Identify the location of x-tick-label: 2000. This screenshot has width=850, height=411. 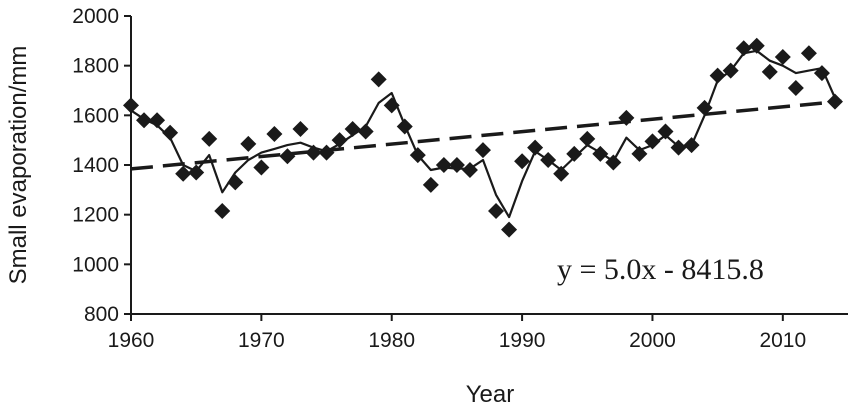
(652, 340).